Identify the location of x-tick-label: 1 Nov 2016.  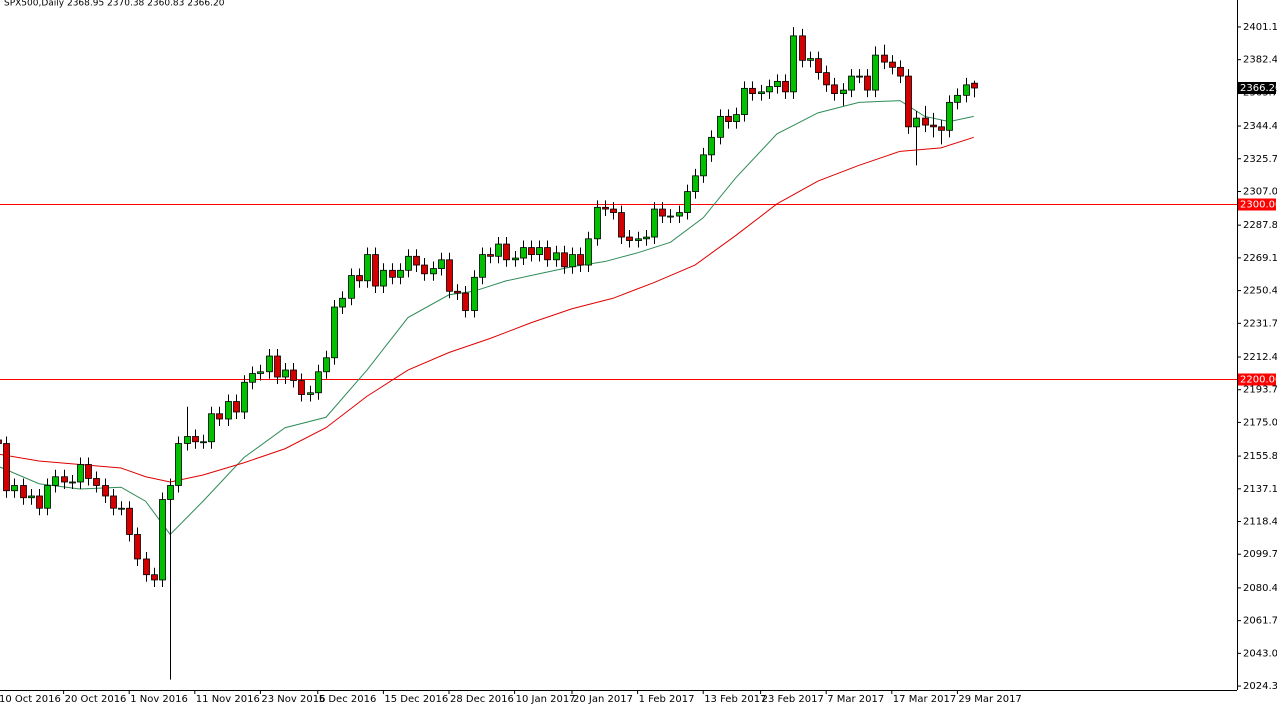
(159, 699).